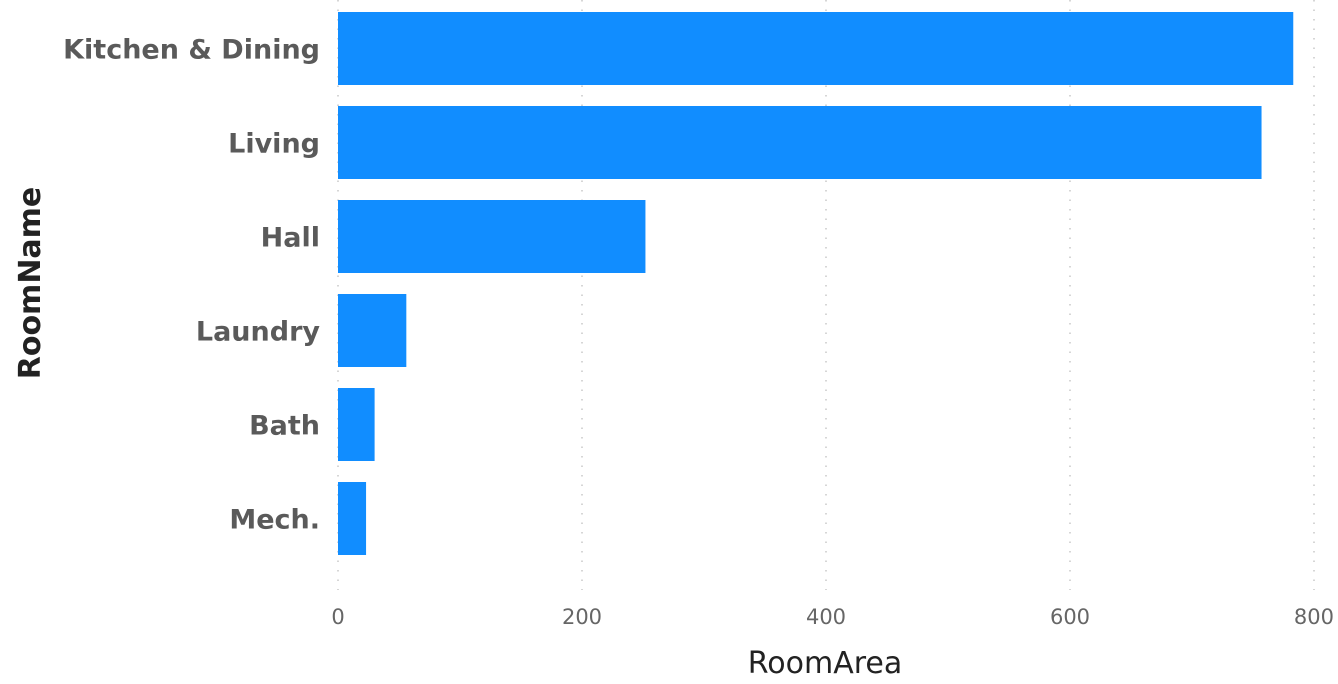 The width and height of the screenshot is (1338, 684). I want to click on category-label: Laundry, so click(258, 332).